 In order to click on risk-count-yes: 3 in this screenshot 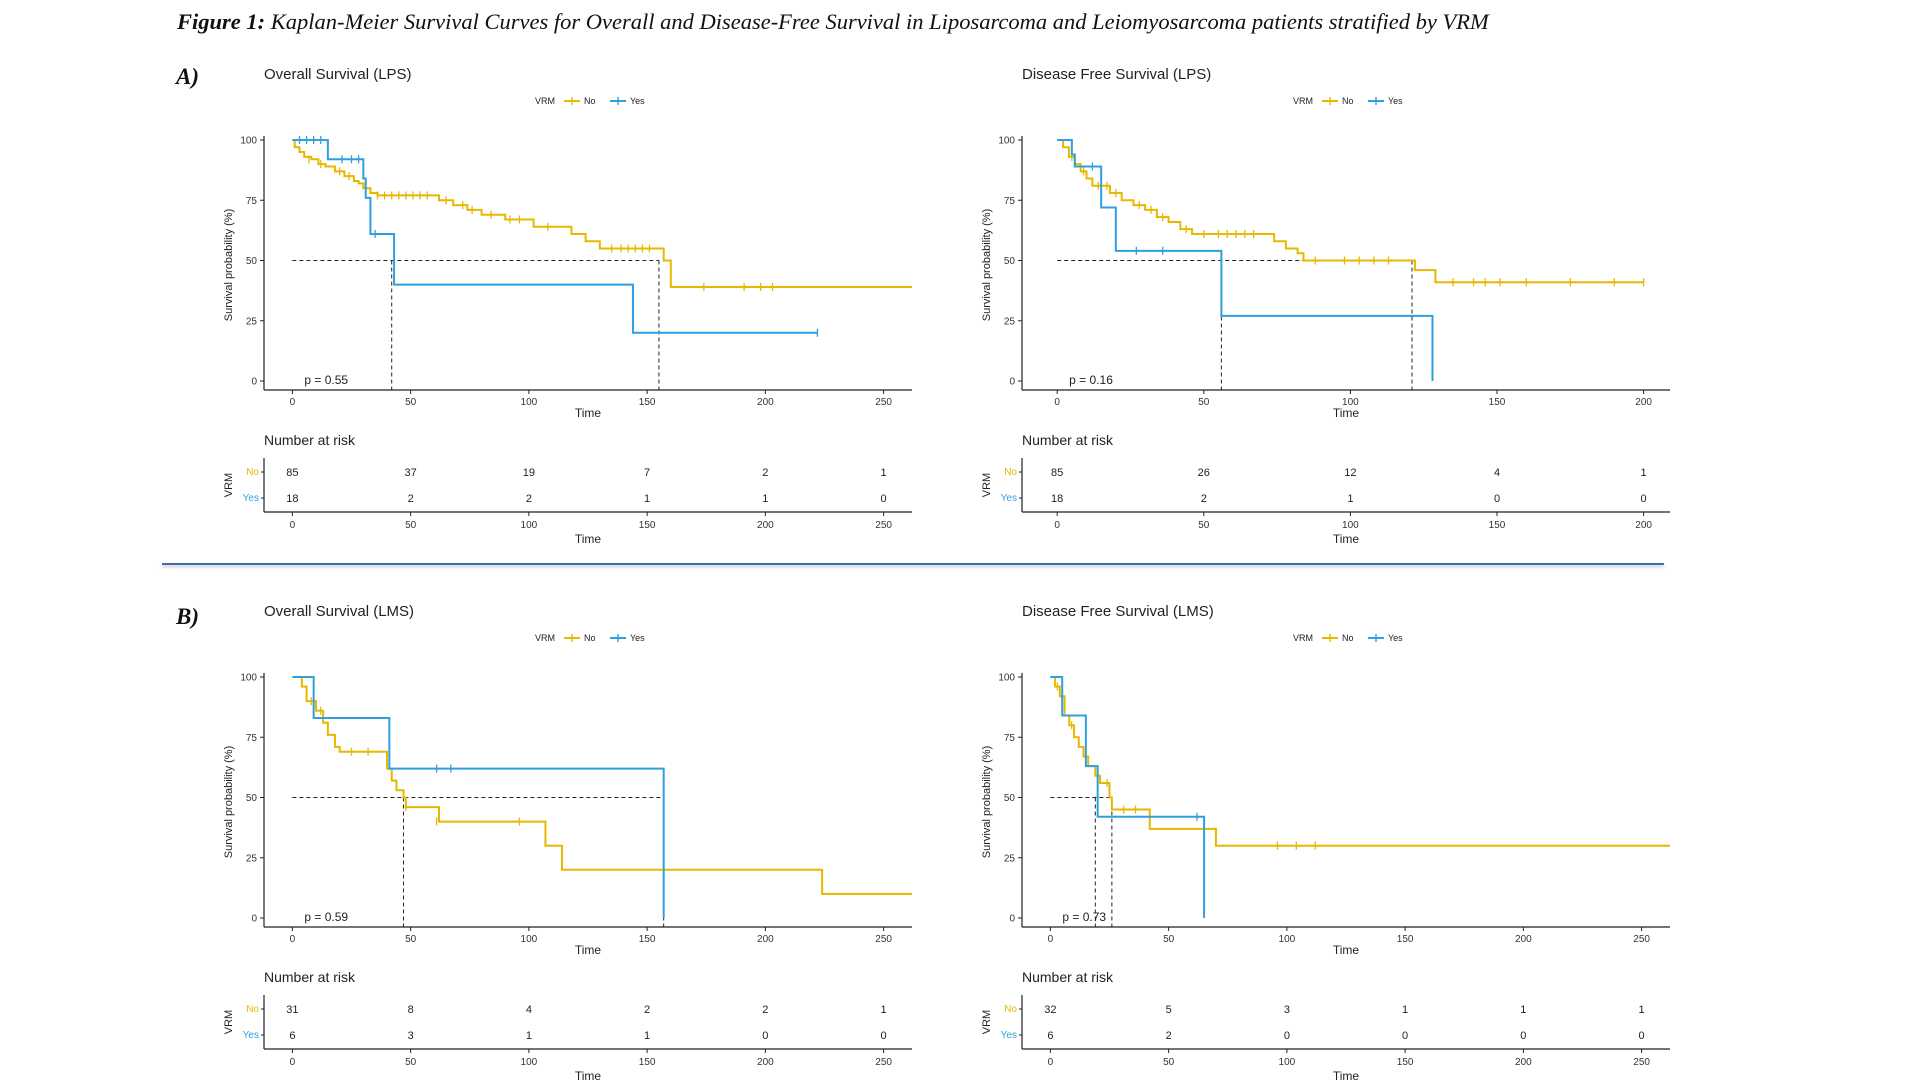, I will do `click(411, 1036)`.